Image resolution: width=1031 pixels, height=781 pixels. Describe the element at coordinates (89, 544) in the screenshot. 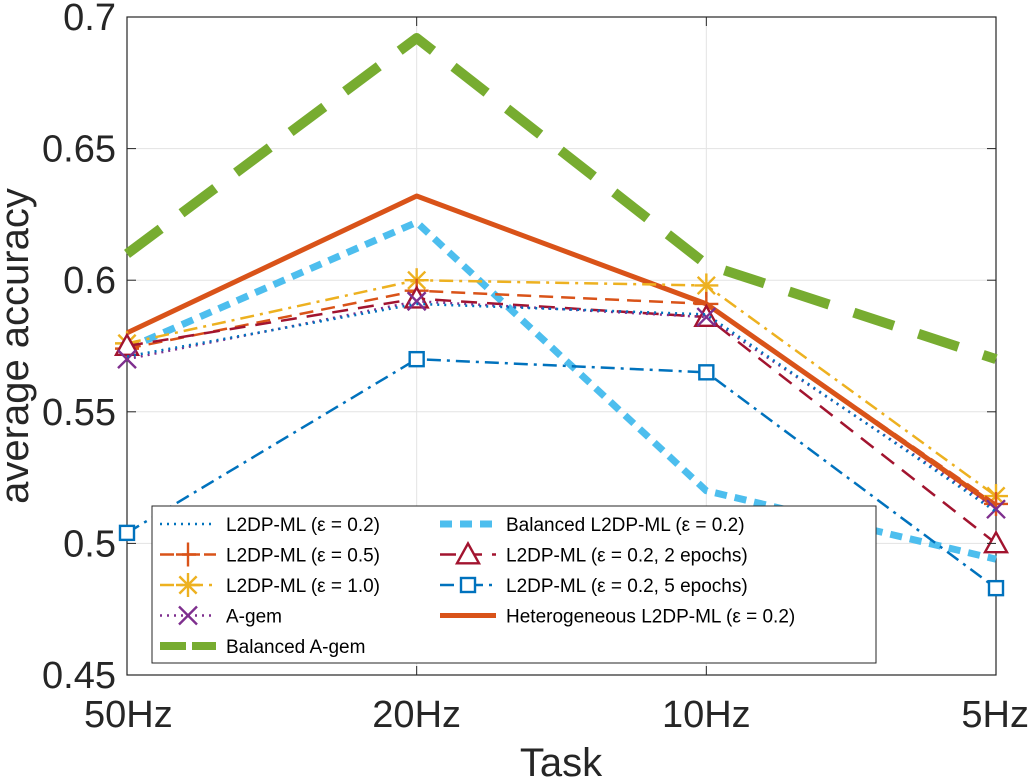

I see `y-tick-label: 0.5` at that location.